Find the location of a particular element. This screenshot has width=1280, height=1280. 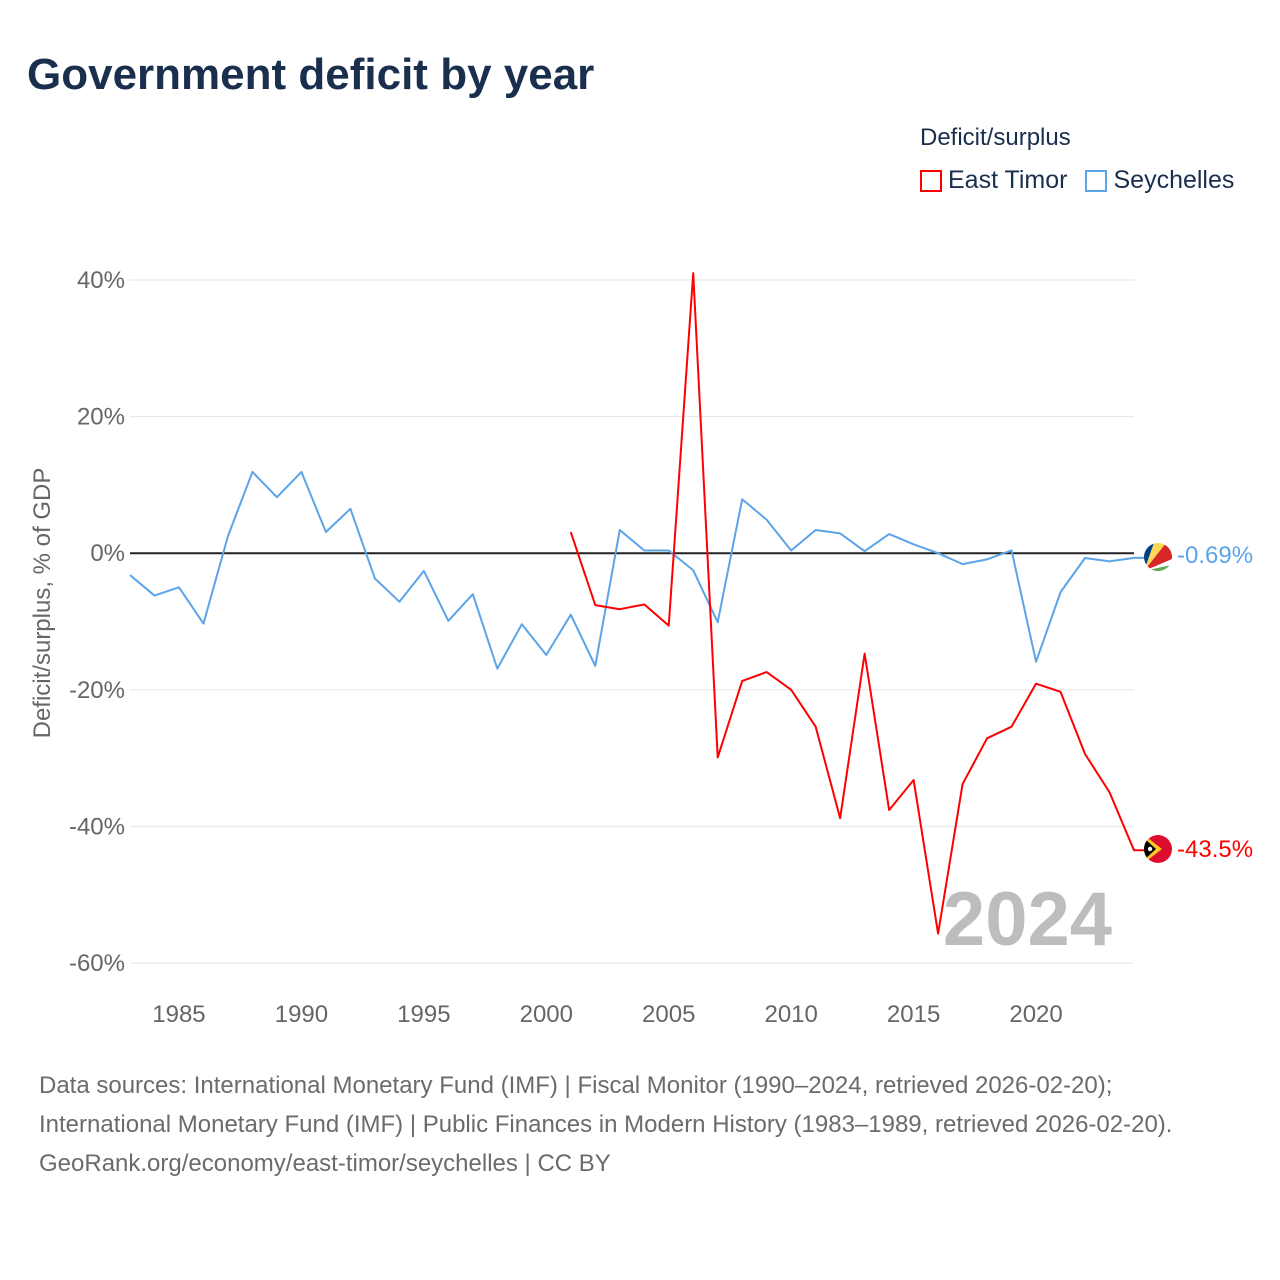

end-label-east-timor: -43.5% is located at coordinates (1215, 849).